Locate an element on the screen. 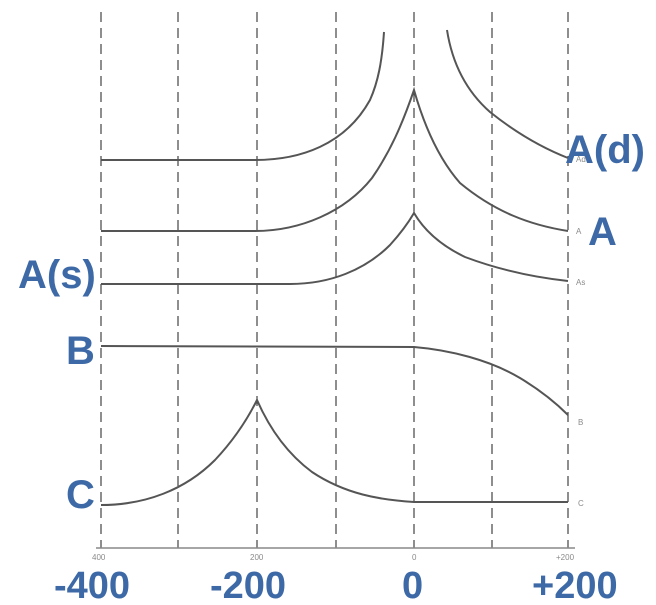 This screenshot has width=656, height=605. axis-tick-plus-200: +200 is located at coordinates (575, 585).